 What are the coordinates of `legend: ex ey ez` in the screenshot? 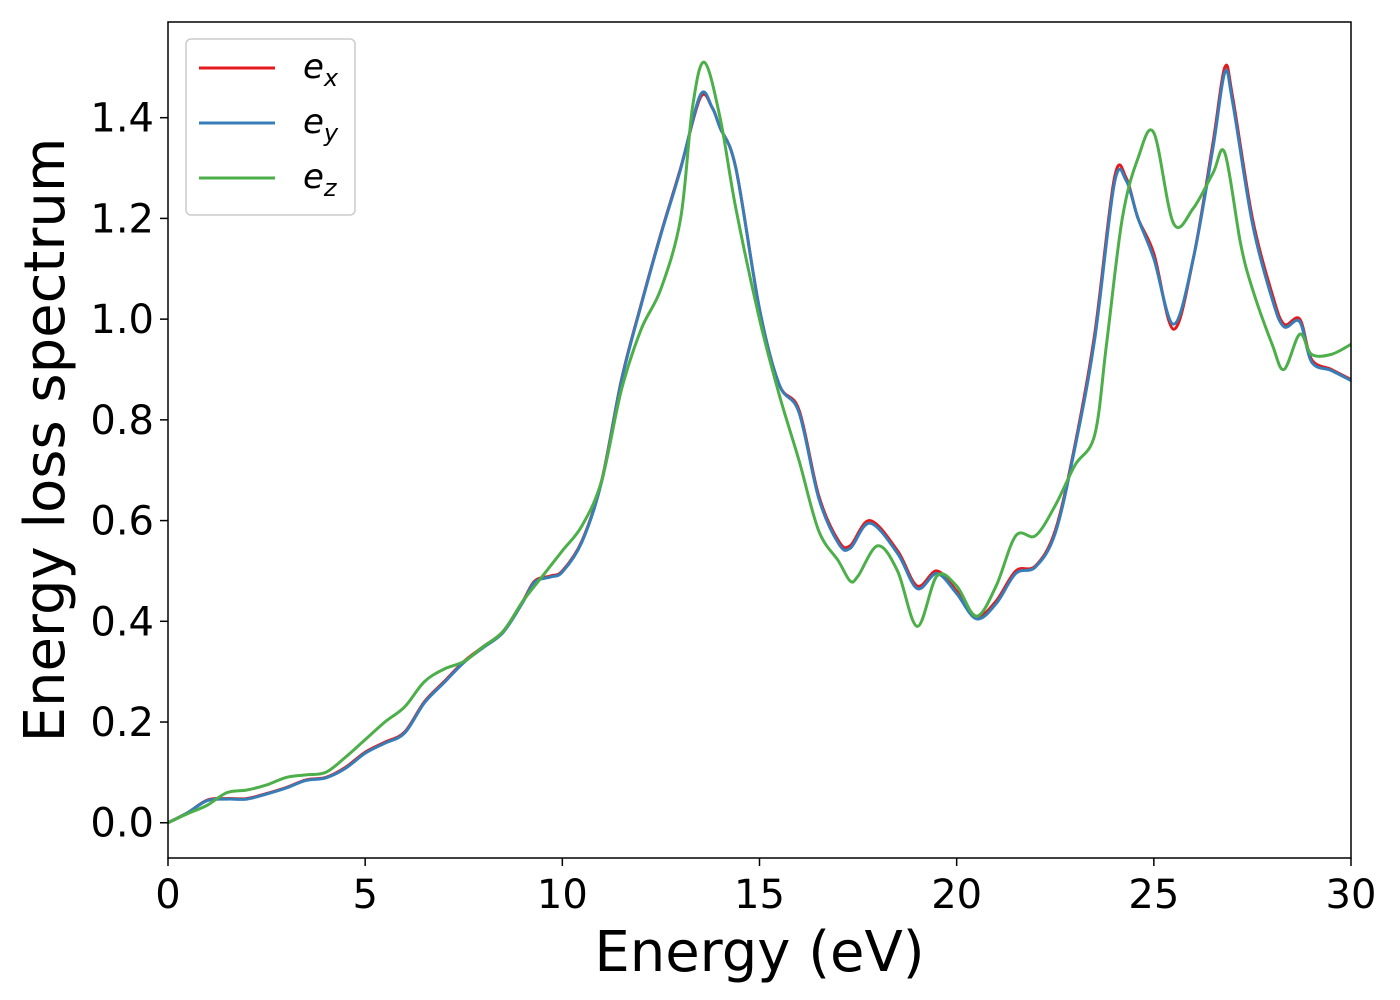 It's located at (270, 127).